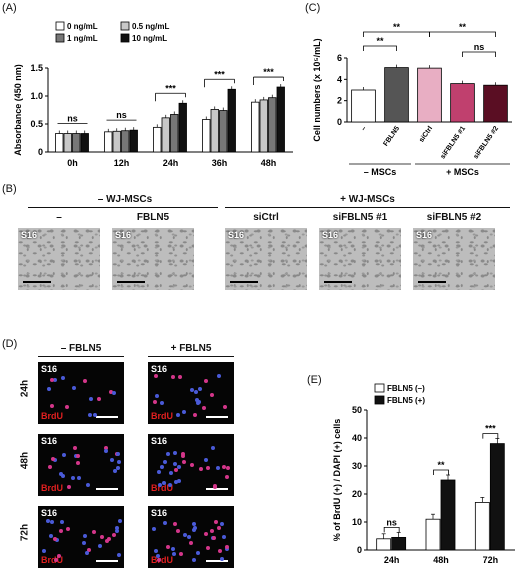 The width and height of the screenshot is (520, 574). Describe the element at coordinates (191, 356) in the screenshot. I see `d-col-line` at that location.